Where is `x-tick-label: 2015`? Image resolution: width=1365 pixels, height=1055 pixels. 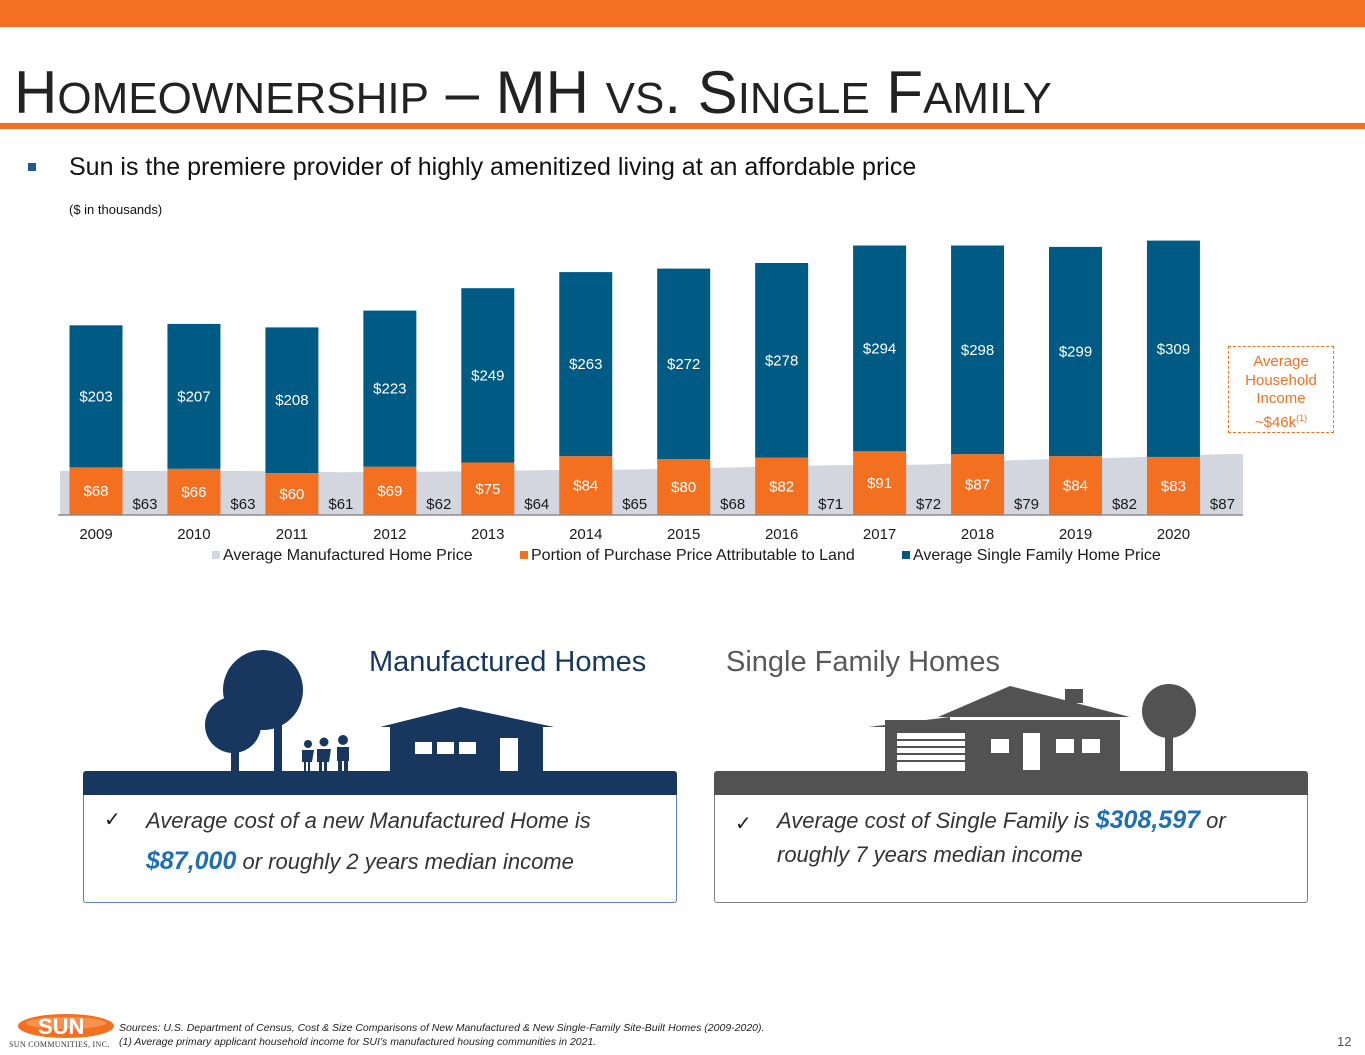
x-tick-label: 2015 is located at coordinates (683, 534).